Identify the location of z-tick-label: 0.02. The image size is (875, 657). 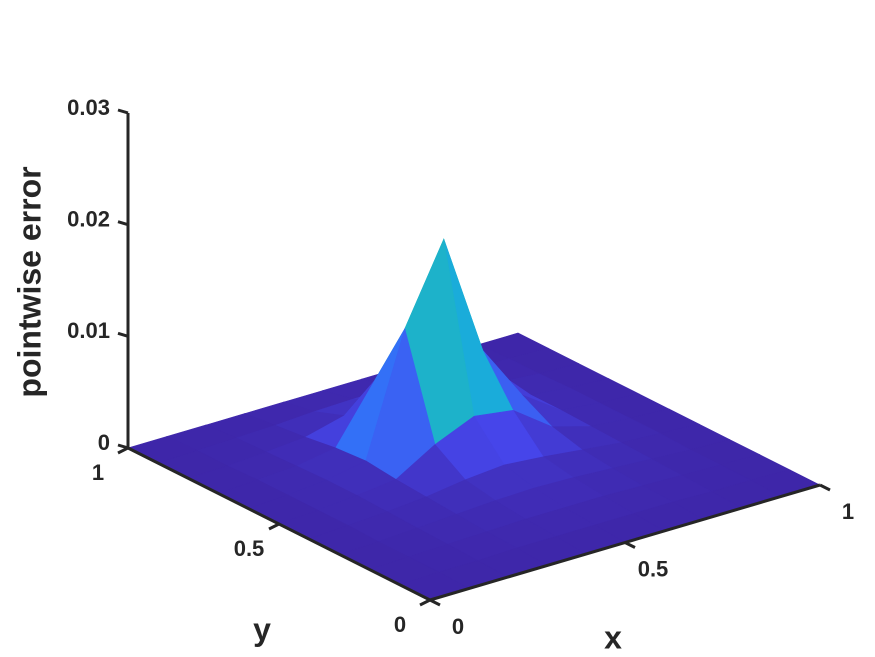
(88, 218).